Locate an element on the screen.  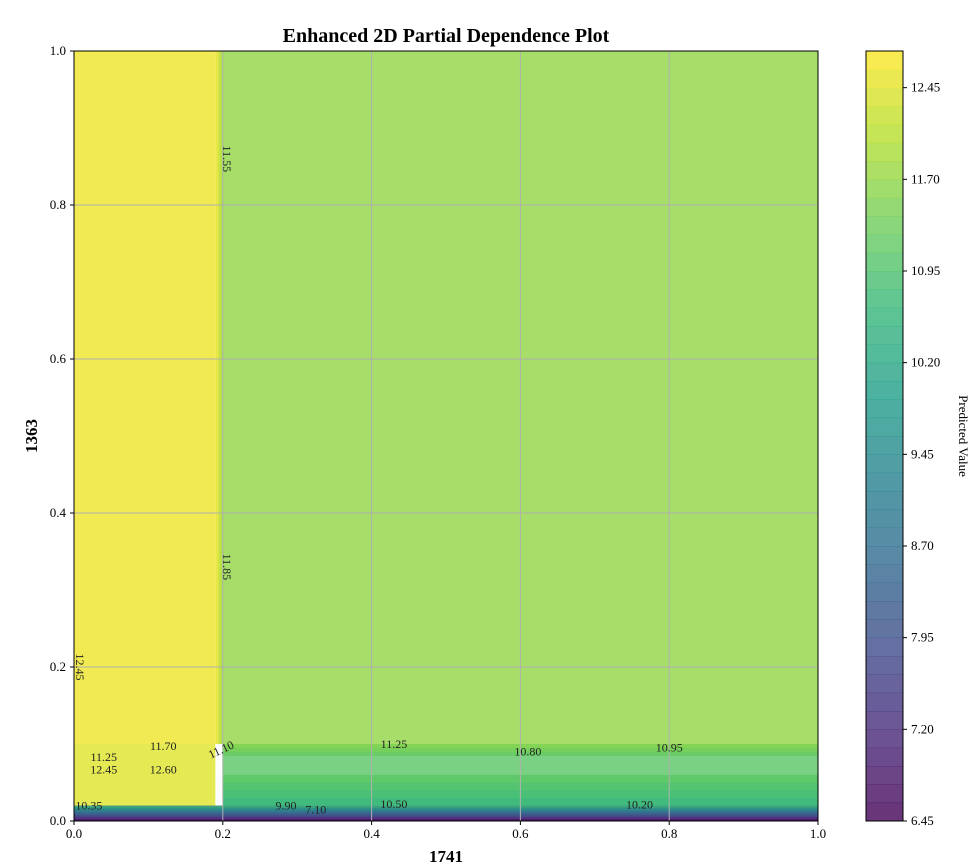
y-axis-label: 1363 is located at coordinates (31, 436).